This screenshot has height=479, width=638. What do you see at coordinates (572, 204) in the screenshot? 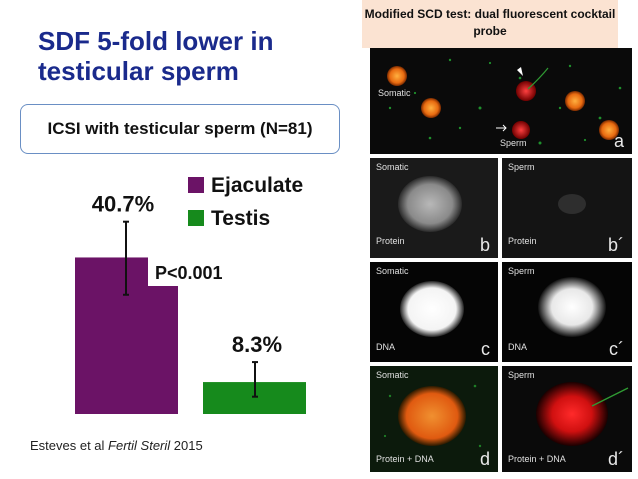
I see `micrograph-b2-art` at bounding box center [572, 204].